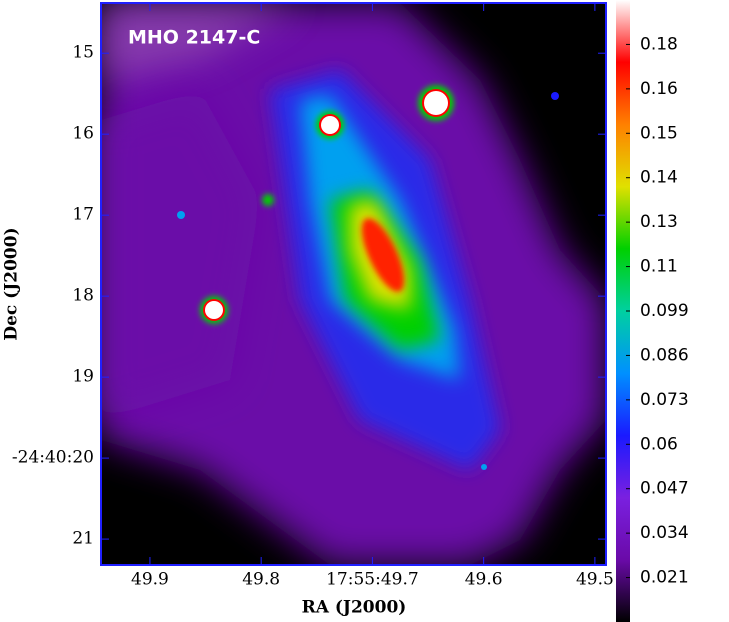 The image size is (729, 622). Describe the element at coordinates (354, 608) in the screenshot. I see `x-axis-label: RA (J2000)` at that location.